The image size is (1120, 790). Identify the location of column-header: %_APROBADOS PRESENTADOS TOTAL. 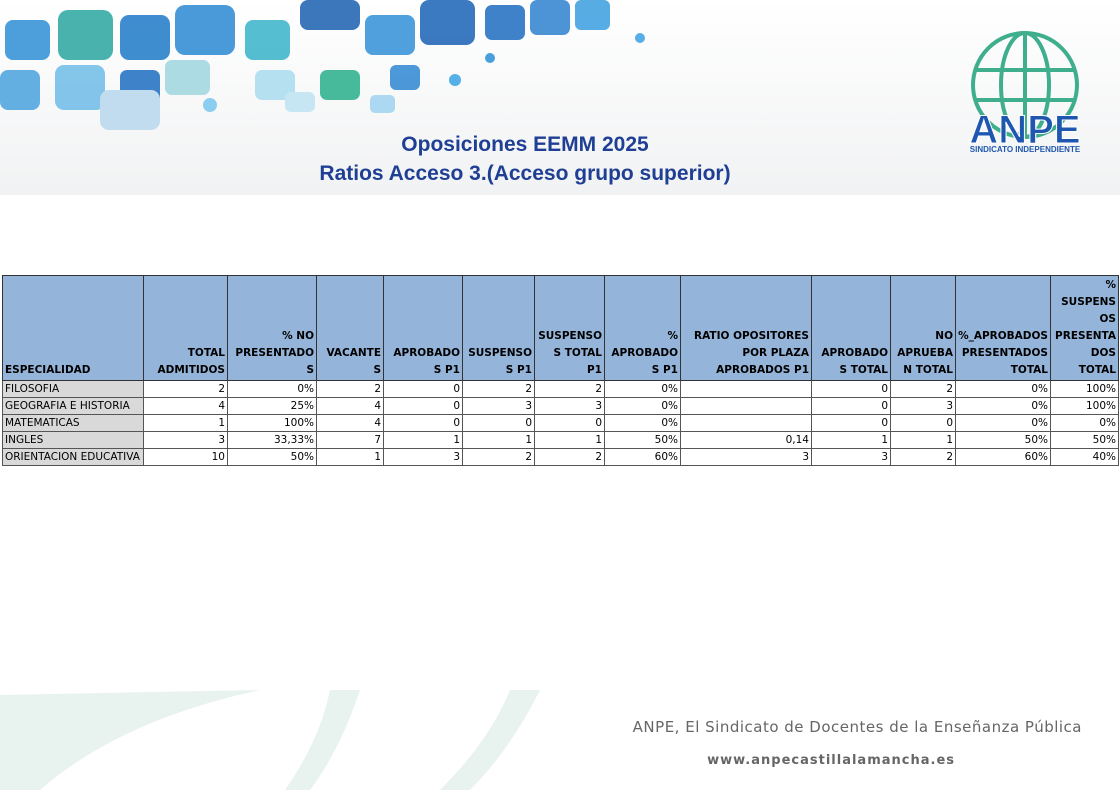
(1003, 328).